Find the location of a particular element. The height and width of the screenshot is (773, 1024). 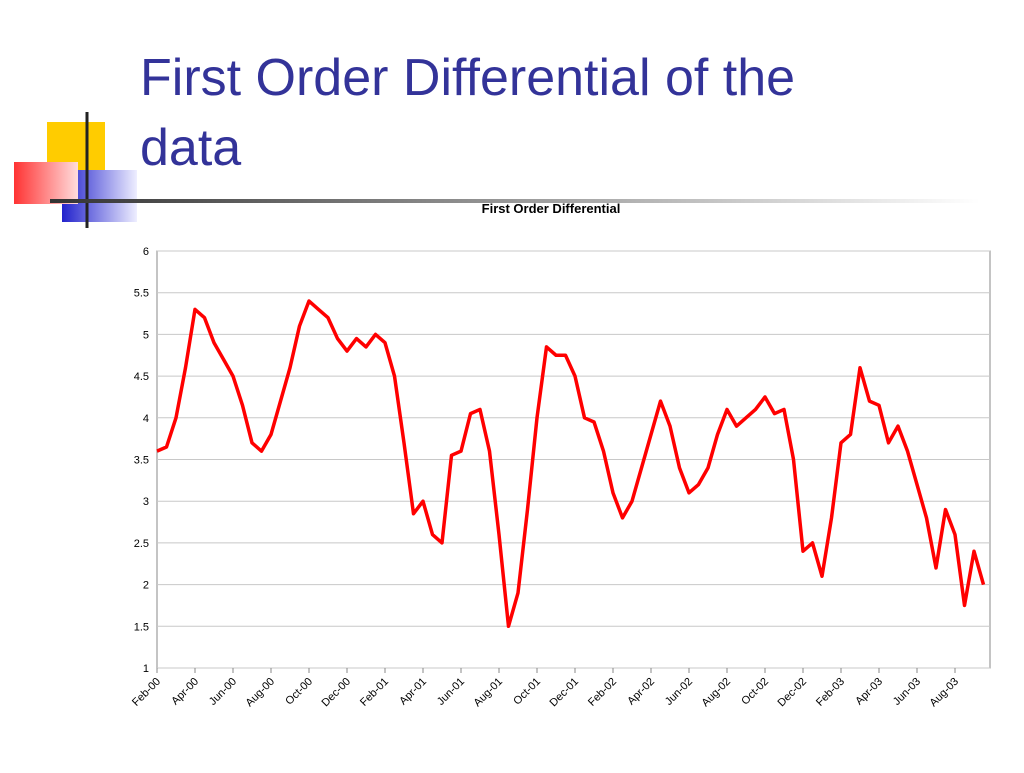

x-tick-label: Jun-01 is located at coordinates (451, 692).